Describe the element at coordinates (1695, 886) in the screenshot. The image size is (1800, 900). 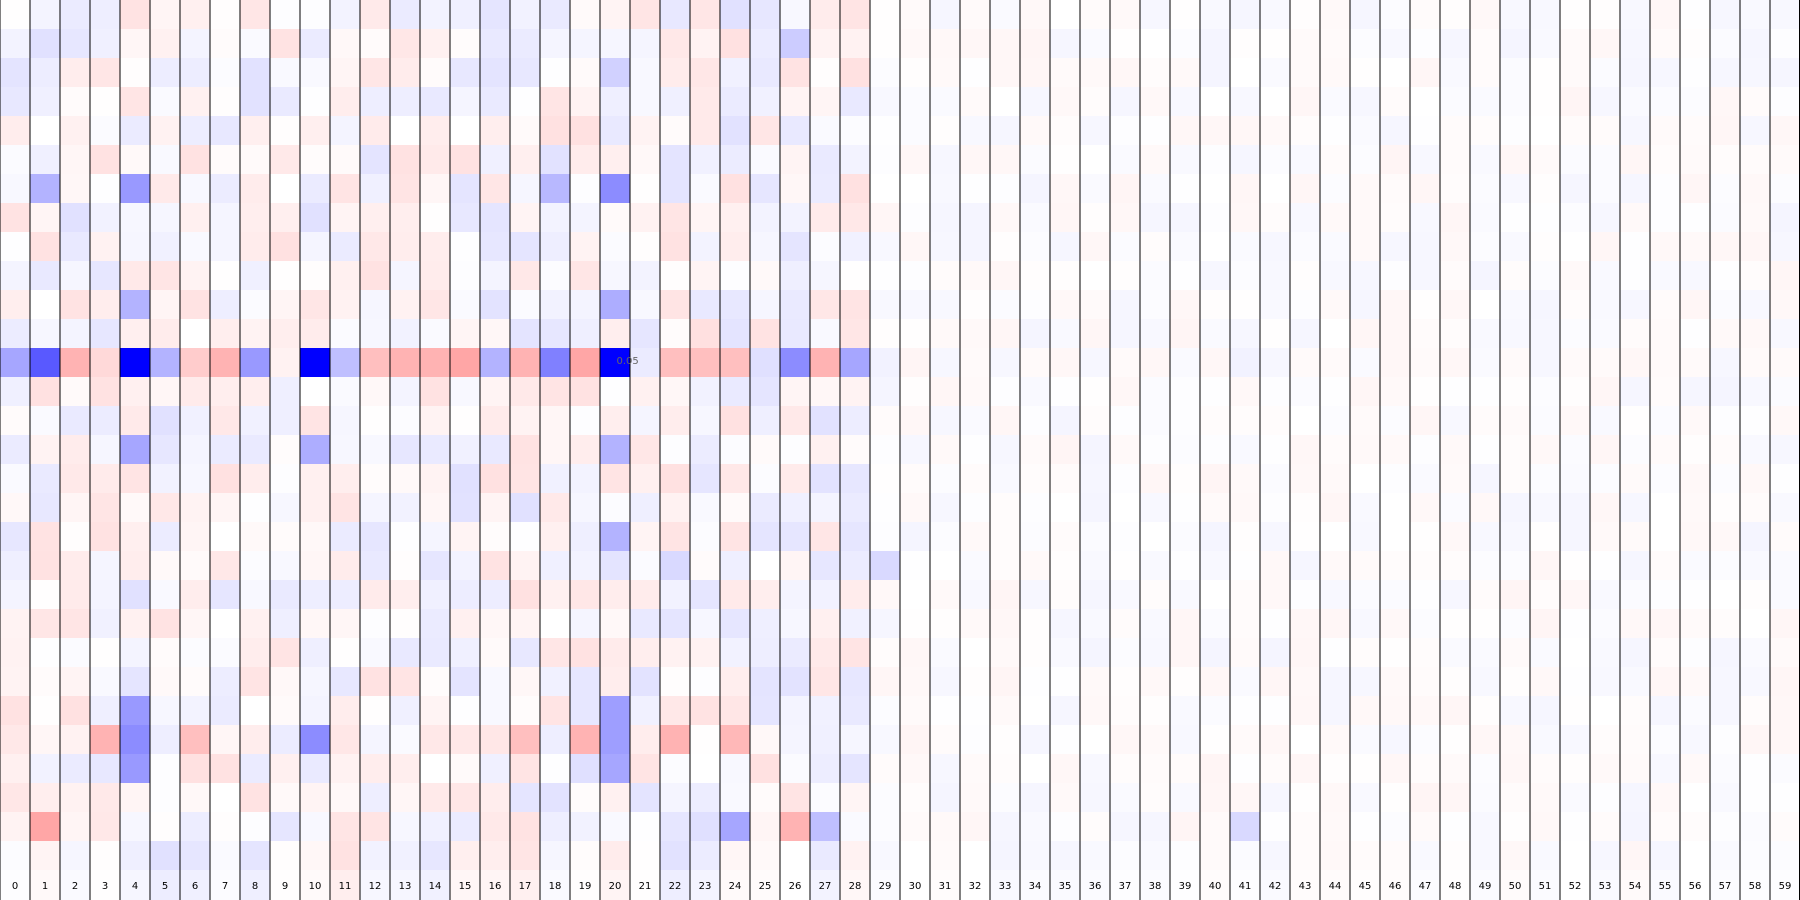
I see `x-tick-label: 56` at that location.